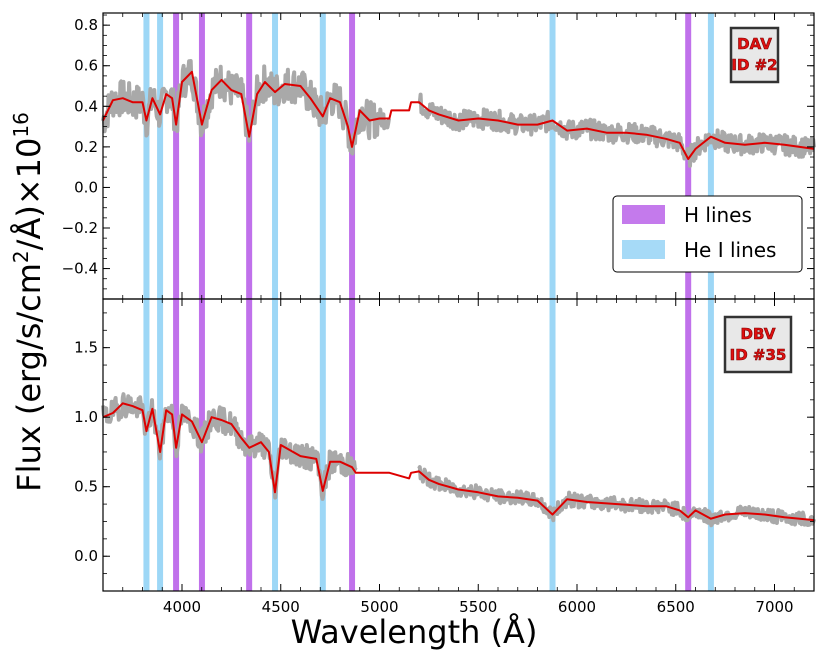 The height and width of the screenshot is (664, 830). I want to click on observed-spectrum, so click(458, 113).